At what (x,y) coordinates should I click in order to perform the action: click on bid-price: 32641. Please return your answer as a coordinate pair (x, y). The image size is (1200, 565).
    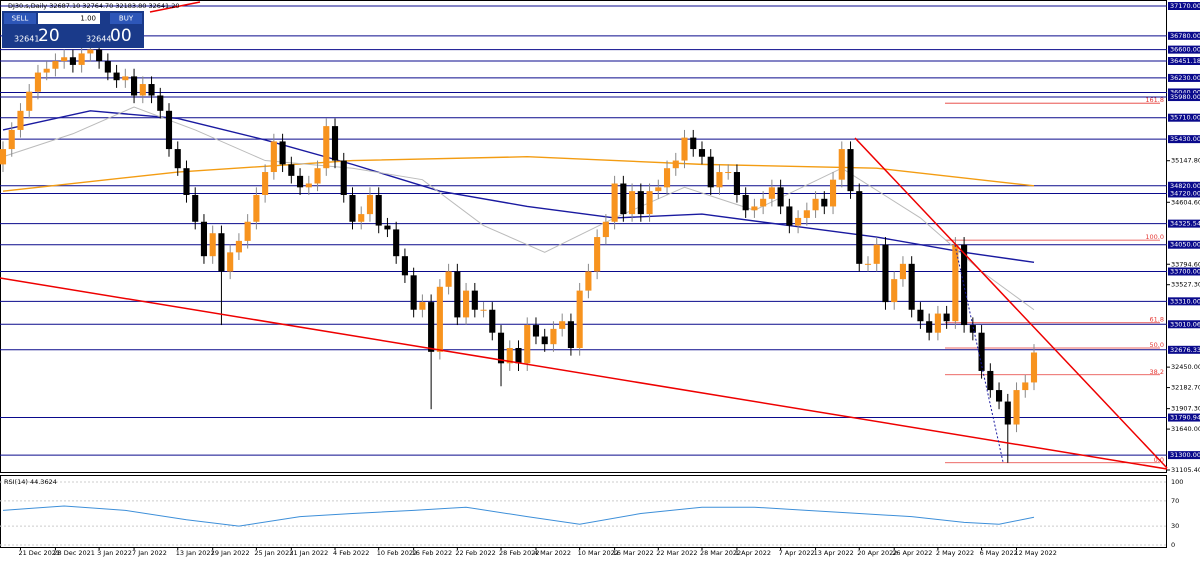
    Looking at the image, I should click on (26, 39).